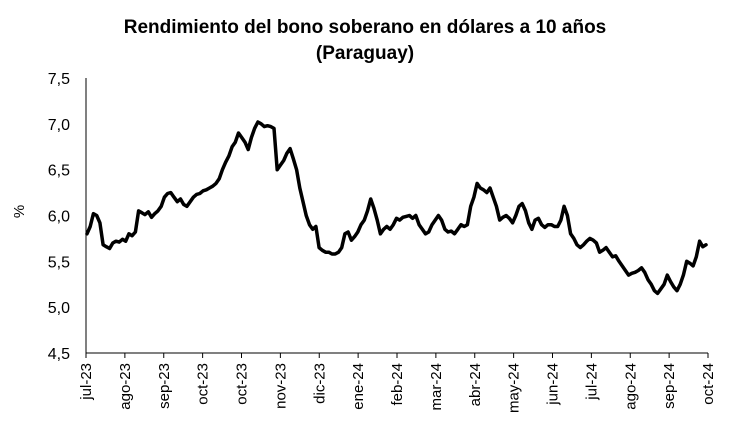  Describe the element at coordinates (436, 387) in the screenshot. I see `x-tick-label: mar-24` at that location.